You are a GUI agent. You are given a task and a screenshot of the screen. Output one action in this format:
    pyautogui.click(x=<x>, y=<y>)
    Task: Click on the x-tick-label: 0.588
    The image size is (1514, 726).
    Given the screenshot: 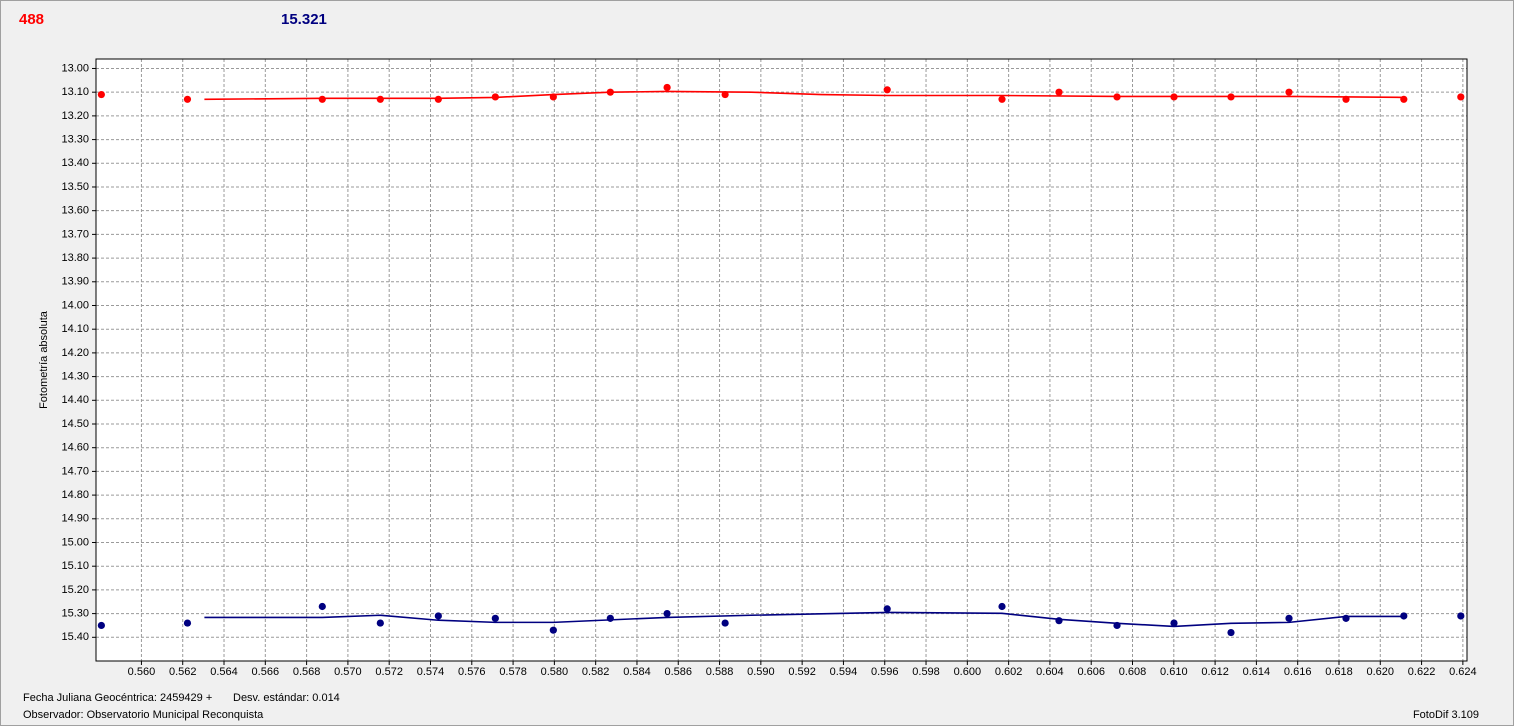 What is the action you would take?
    pyautogui.click(x=720, y=672)
    